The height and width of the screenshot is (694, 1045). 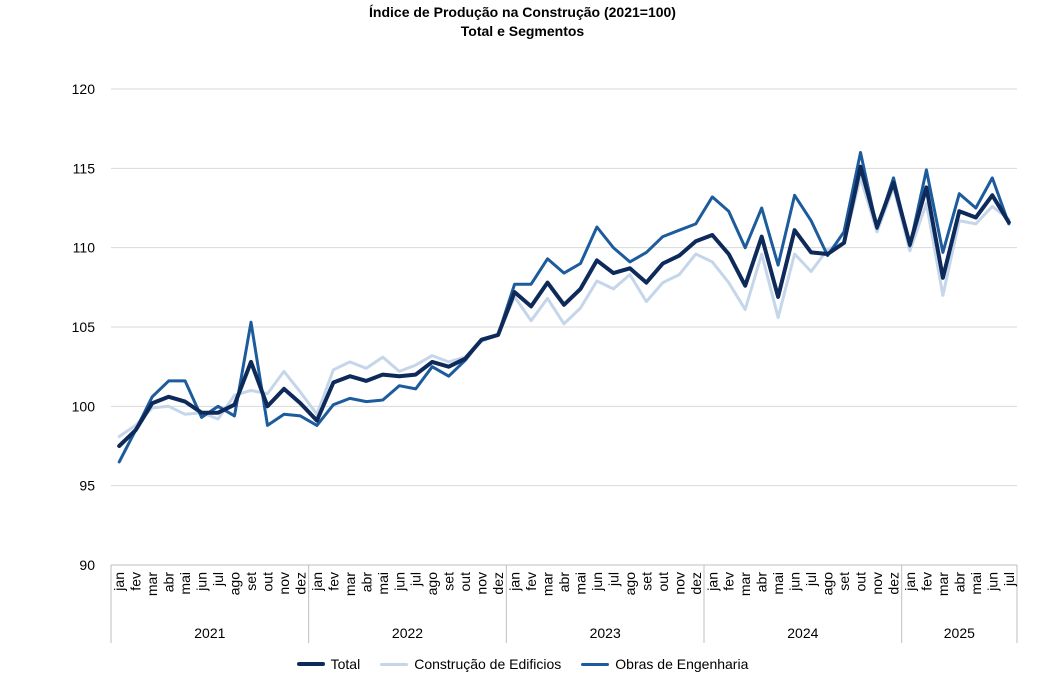 What do you see at coordinates (317, 582) in the screenshot?
I see `x-tick-label-12: jan` at bounding box center [317, 582].